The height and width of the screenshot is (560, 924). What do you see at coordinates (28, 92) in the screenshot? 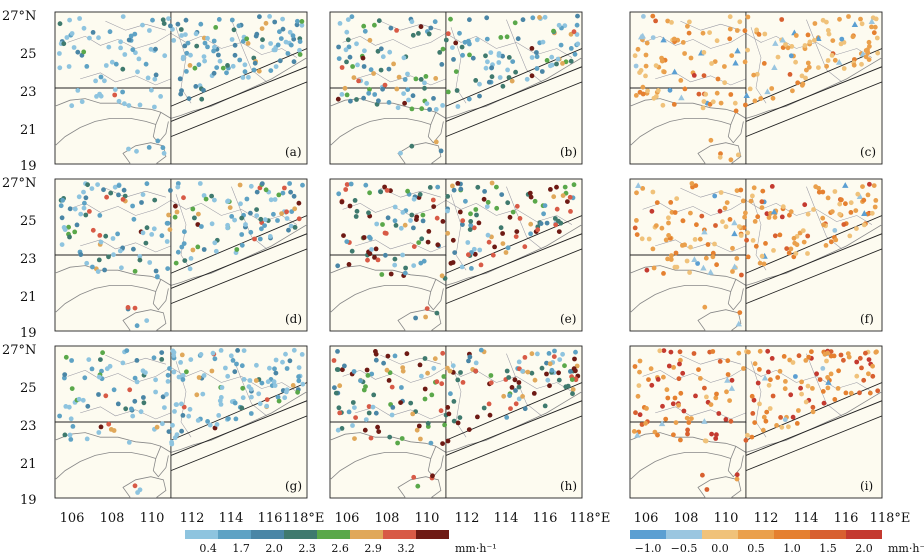
I see `lat-tick-23: 23` at bounding box center [28, 92].